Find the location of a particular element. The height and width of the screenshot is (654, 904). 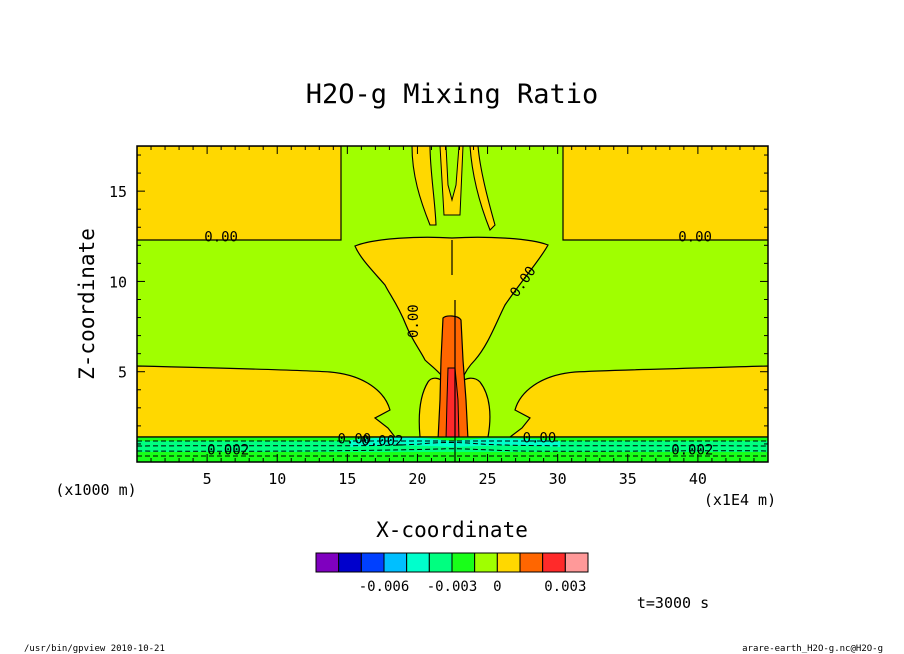

x-axis-label: X-coordinate is located at coordinates (452, 530).